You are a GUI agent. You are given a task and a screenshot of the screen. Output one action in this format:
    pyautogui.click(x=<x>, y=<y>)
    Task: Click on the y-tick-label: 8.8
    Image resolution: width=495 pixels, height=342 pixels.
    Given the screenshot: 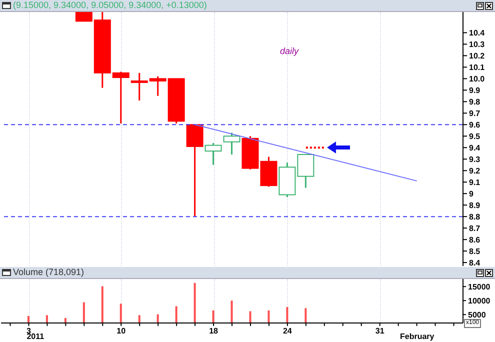 What is the action you would take?
    pyautogui.click(x=475, y=217)
    